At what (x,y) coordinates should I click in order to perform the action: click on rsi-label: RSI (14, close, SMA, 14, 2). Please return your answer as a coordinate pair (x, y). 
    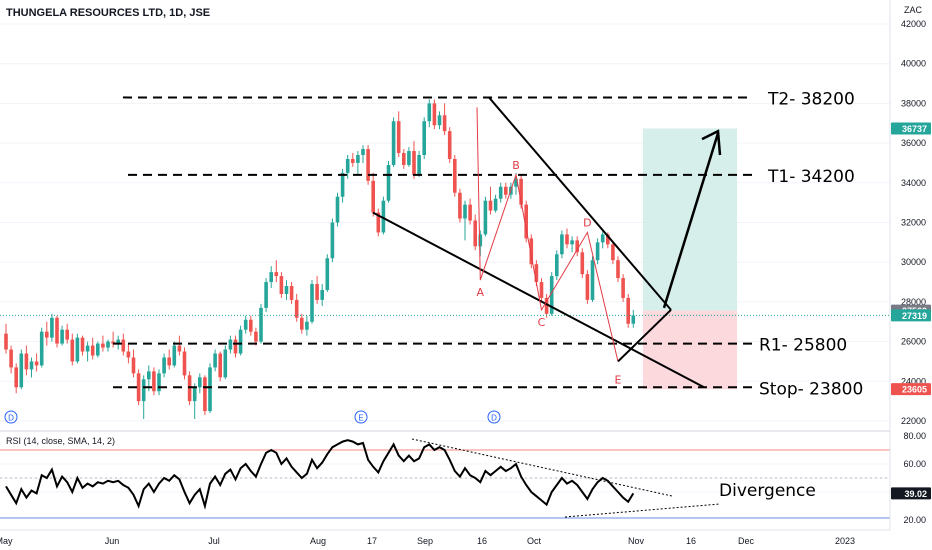
    Looking at the image, I should click on (60, 441).